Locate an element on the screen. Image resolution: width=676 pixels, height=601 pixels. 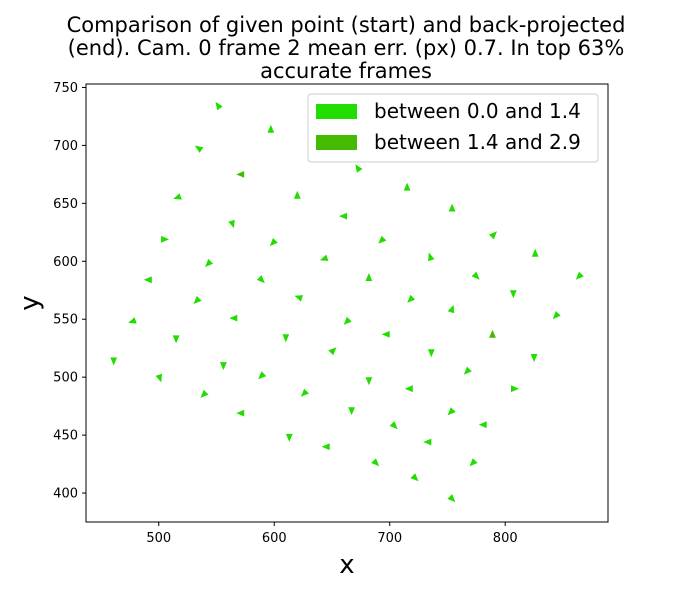
y-tick-label: 750 is located at coordinates (65, 88).